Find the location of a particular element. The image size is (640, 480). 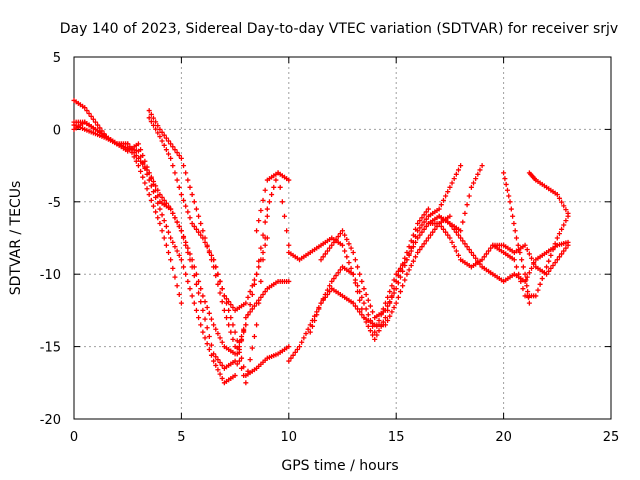

x-tick-label: 10 is located at coordinates (289, 437).